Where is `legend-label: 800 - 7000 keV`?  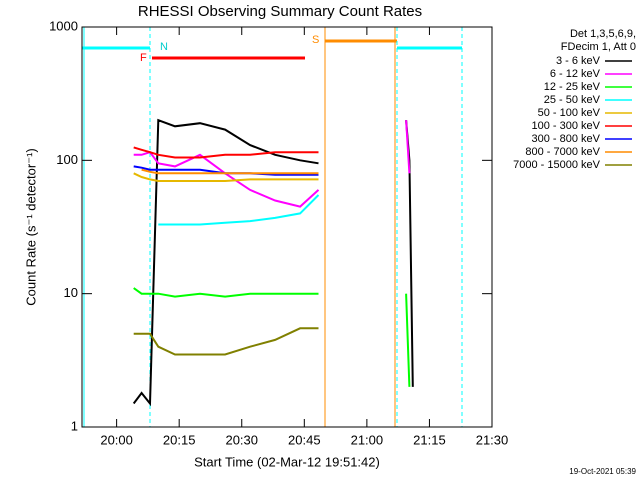
legend-label: 800 - 7000 keV is located at coordinates (562, 152).